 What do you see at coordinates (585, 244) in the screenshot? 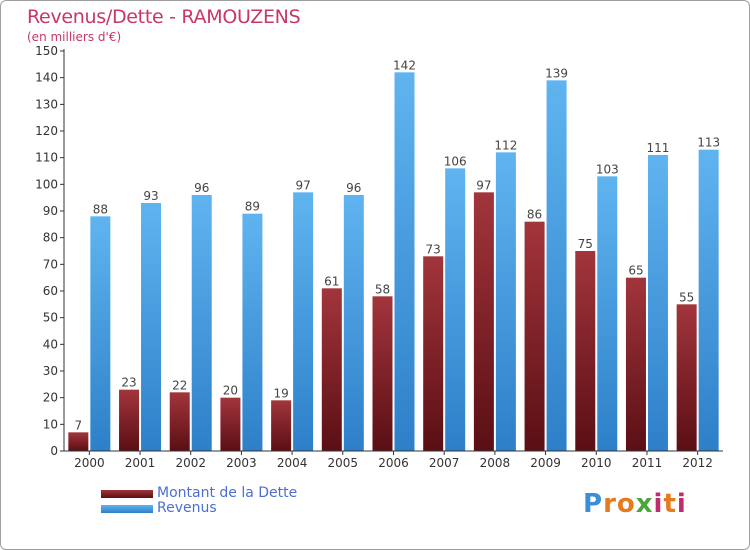
I see `data-label-dette: 75` at bounding box center [585, 244].